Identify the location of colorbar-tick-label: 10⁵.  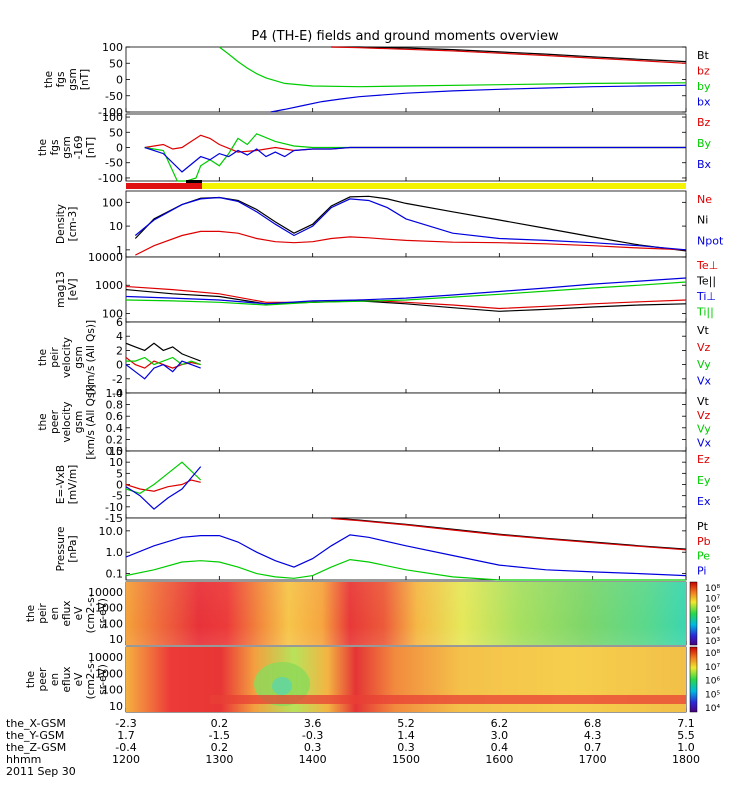
(712, 695).